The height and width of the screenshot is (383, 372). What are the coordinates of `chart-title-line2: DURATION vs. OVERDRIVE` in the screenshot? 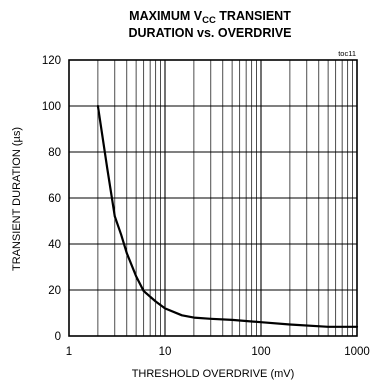 It's located at (210, 33).